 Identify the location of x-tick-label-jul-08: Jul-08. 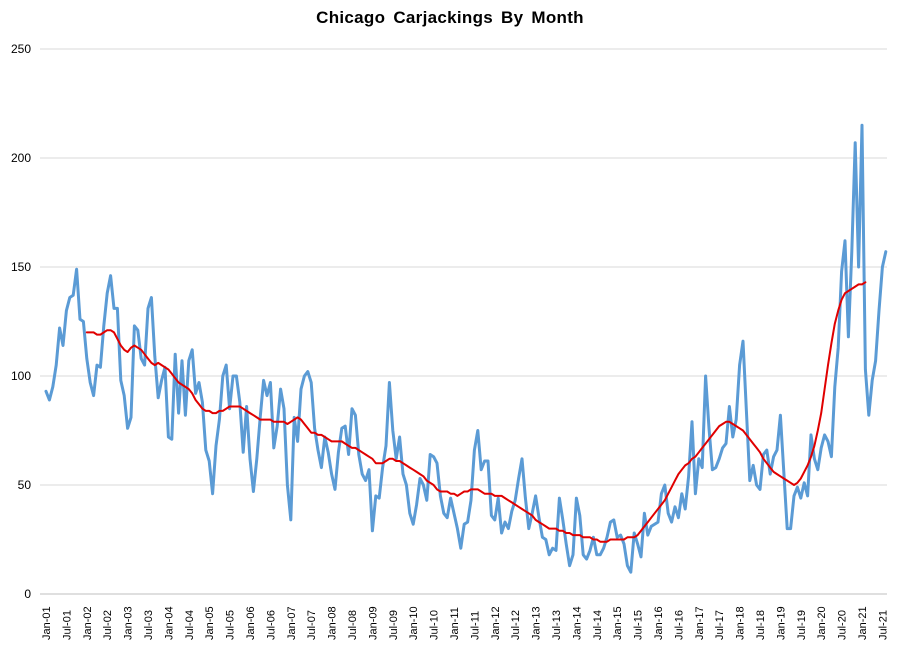
(353, 625).